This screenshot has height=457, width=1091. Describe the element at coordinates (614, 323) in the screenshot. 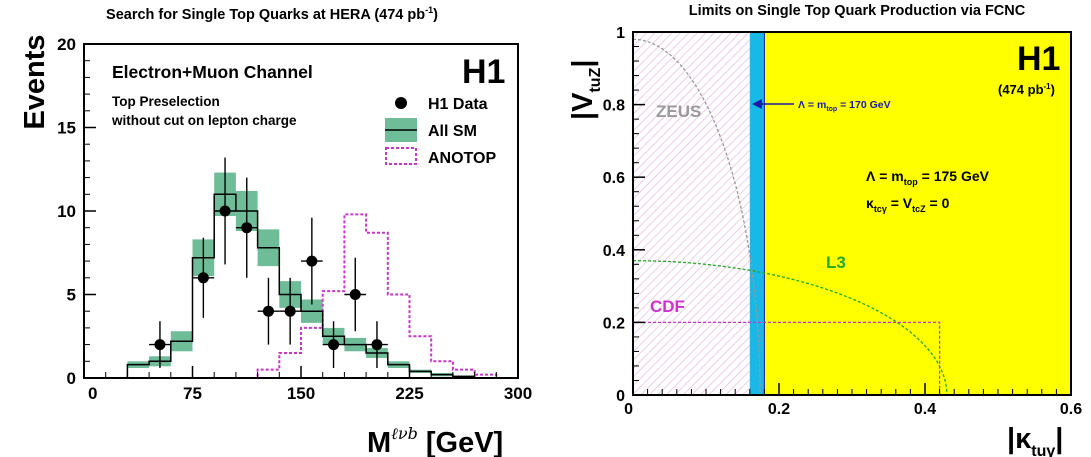

I see `y-tick-label: 0.2` at that location.